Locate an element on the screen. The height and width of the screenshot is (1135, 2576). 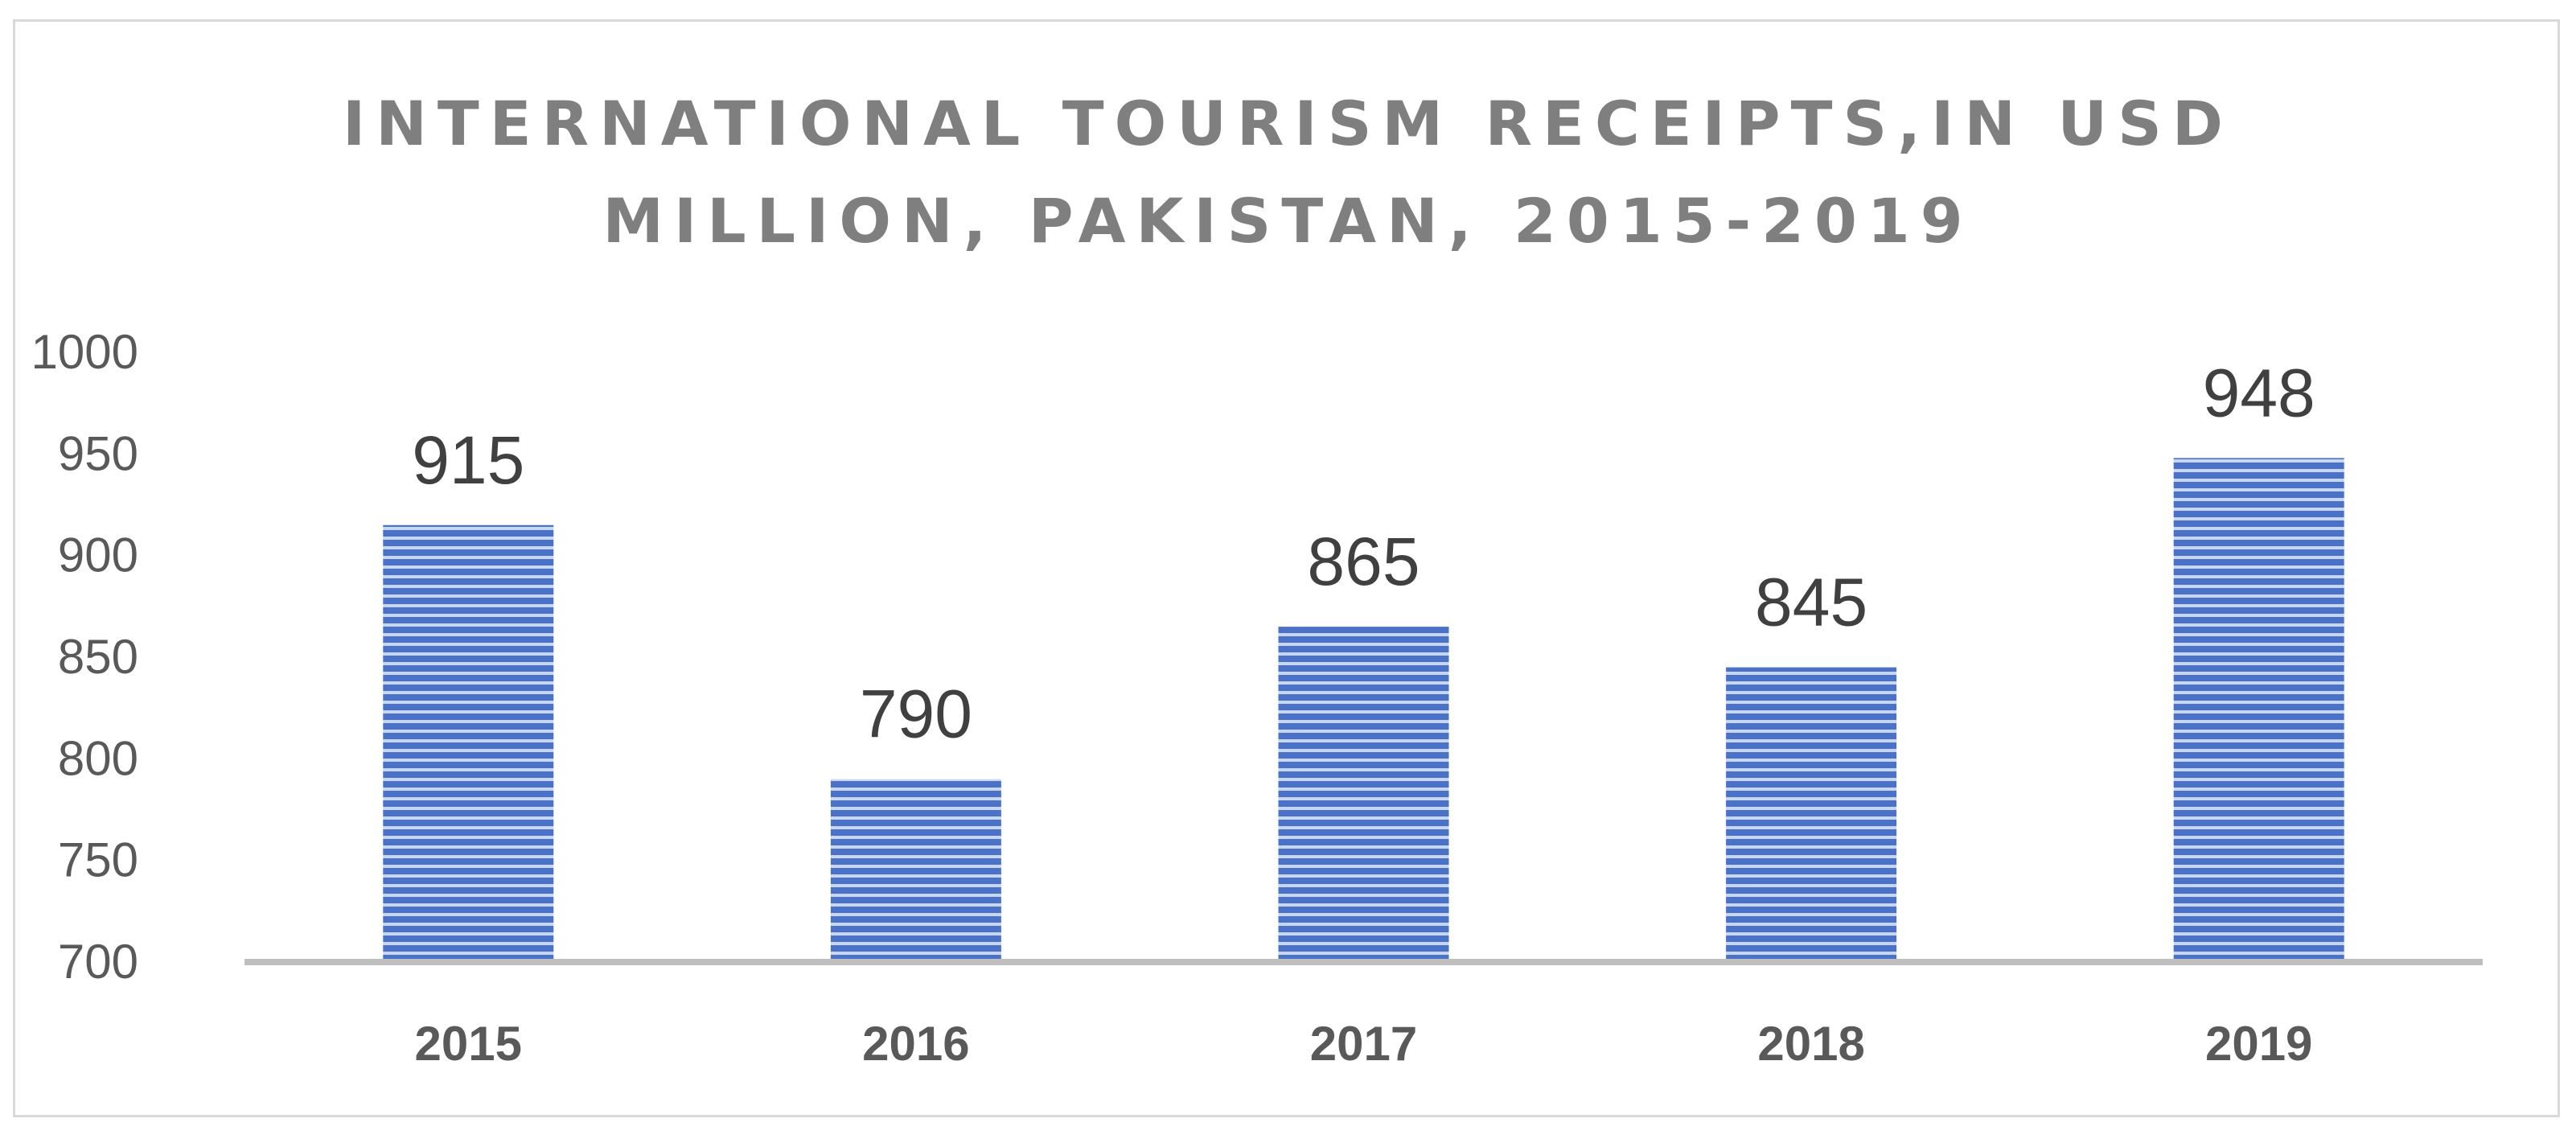
x-tick-label-2019: 2019 is located at coordinates (2258, 1044).